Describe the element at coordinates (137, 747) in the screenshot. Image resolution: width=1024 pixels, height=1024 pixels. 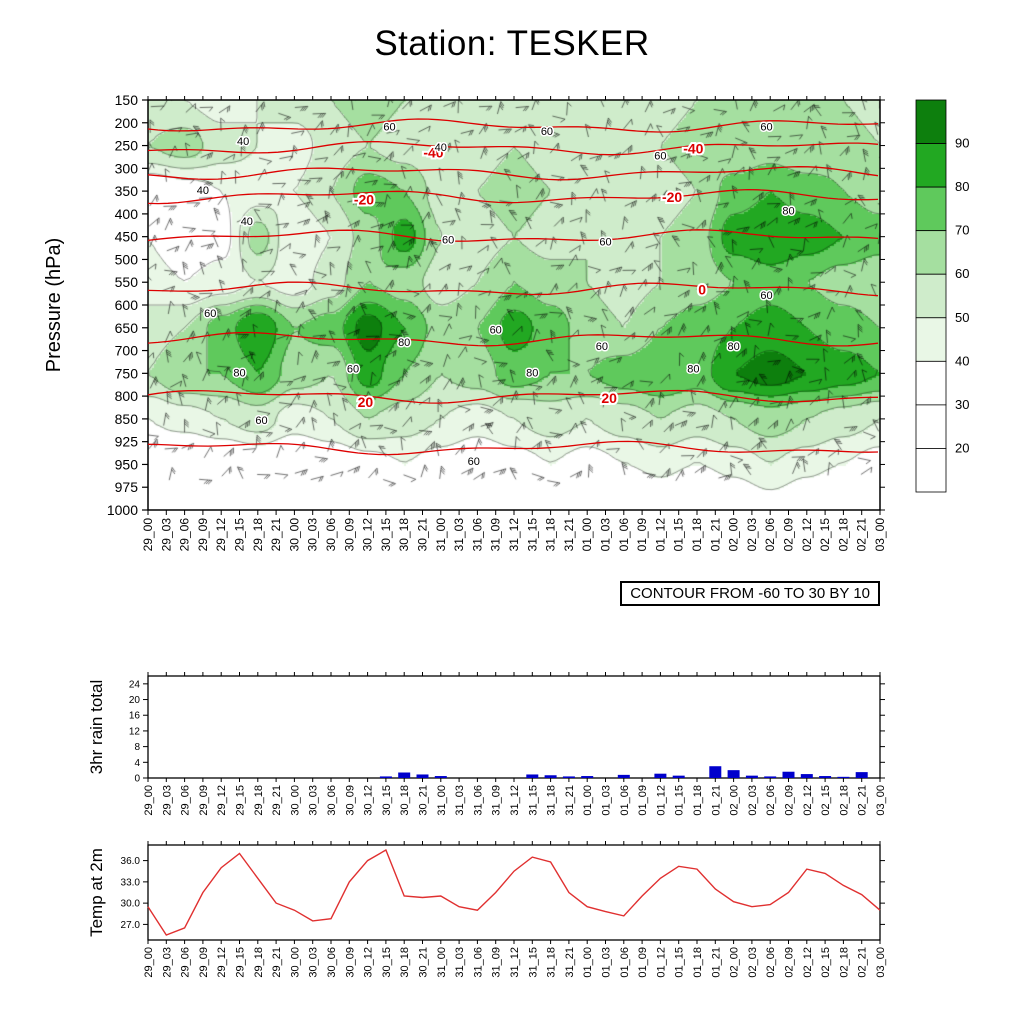
I see `rain-tick-label: 8` at that location.